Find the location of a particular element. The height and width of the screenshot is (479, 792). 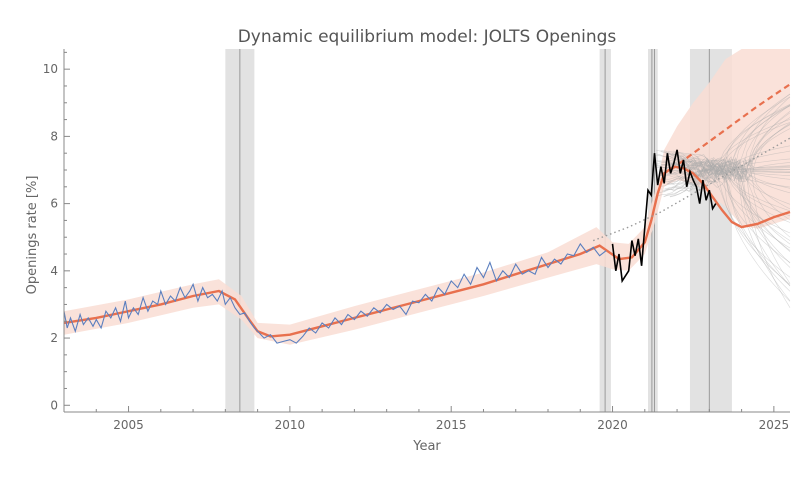

y-tick-label-0: 0 is located at coordinates (54, 405).